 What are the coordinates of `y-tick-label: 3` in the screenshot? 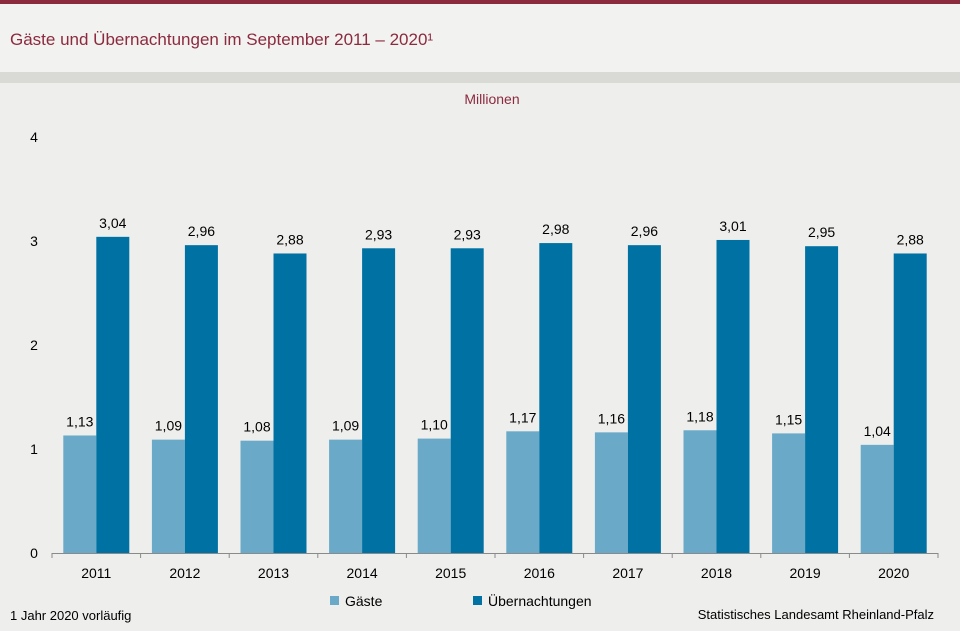 It's located at (34, 241).